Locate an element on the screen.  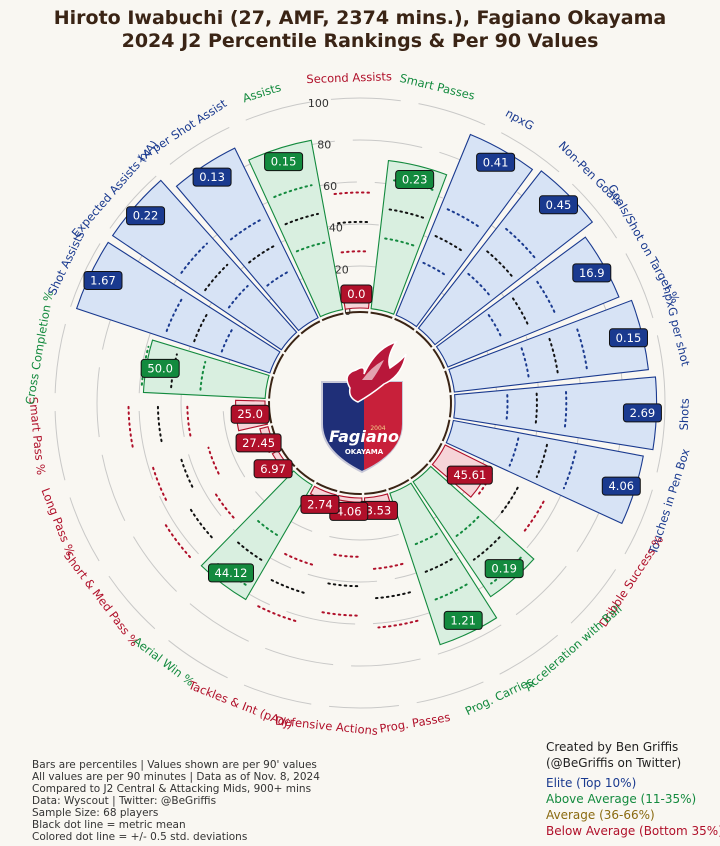
value-label-8: 44.12 is located at coordinates (231, 573).